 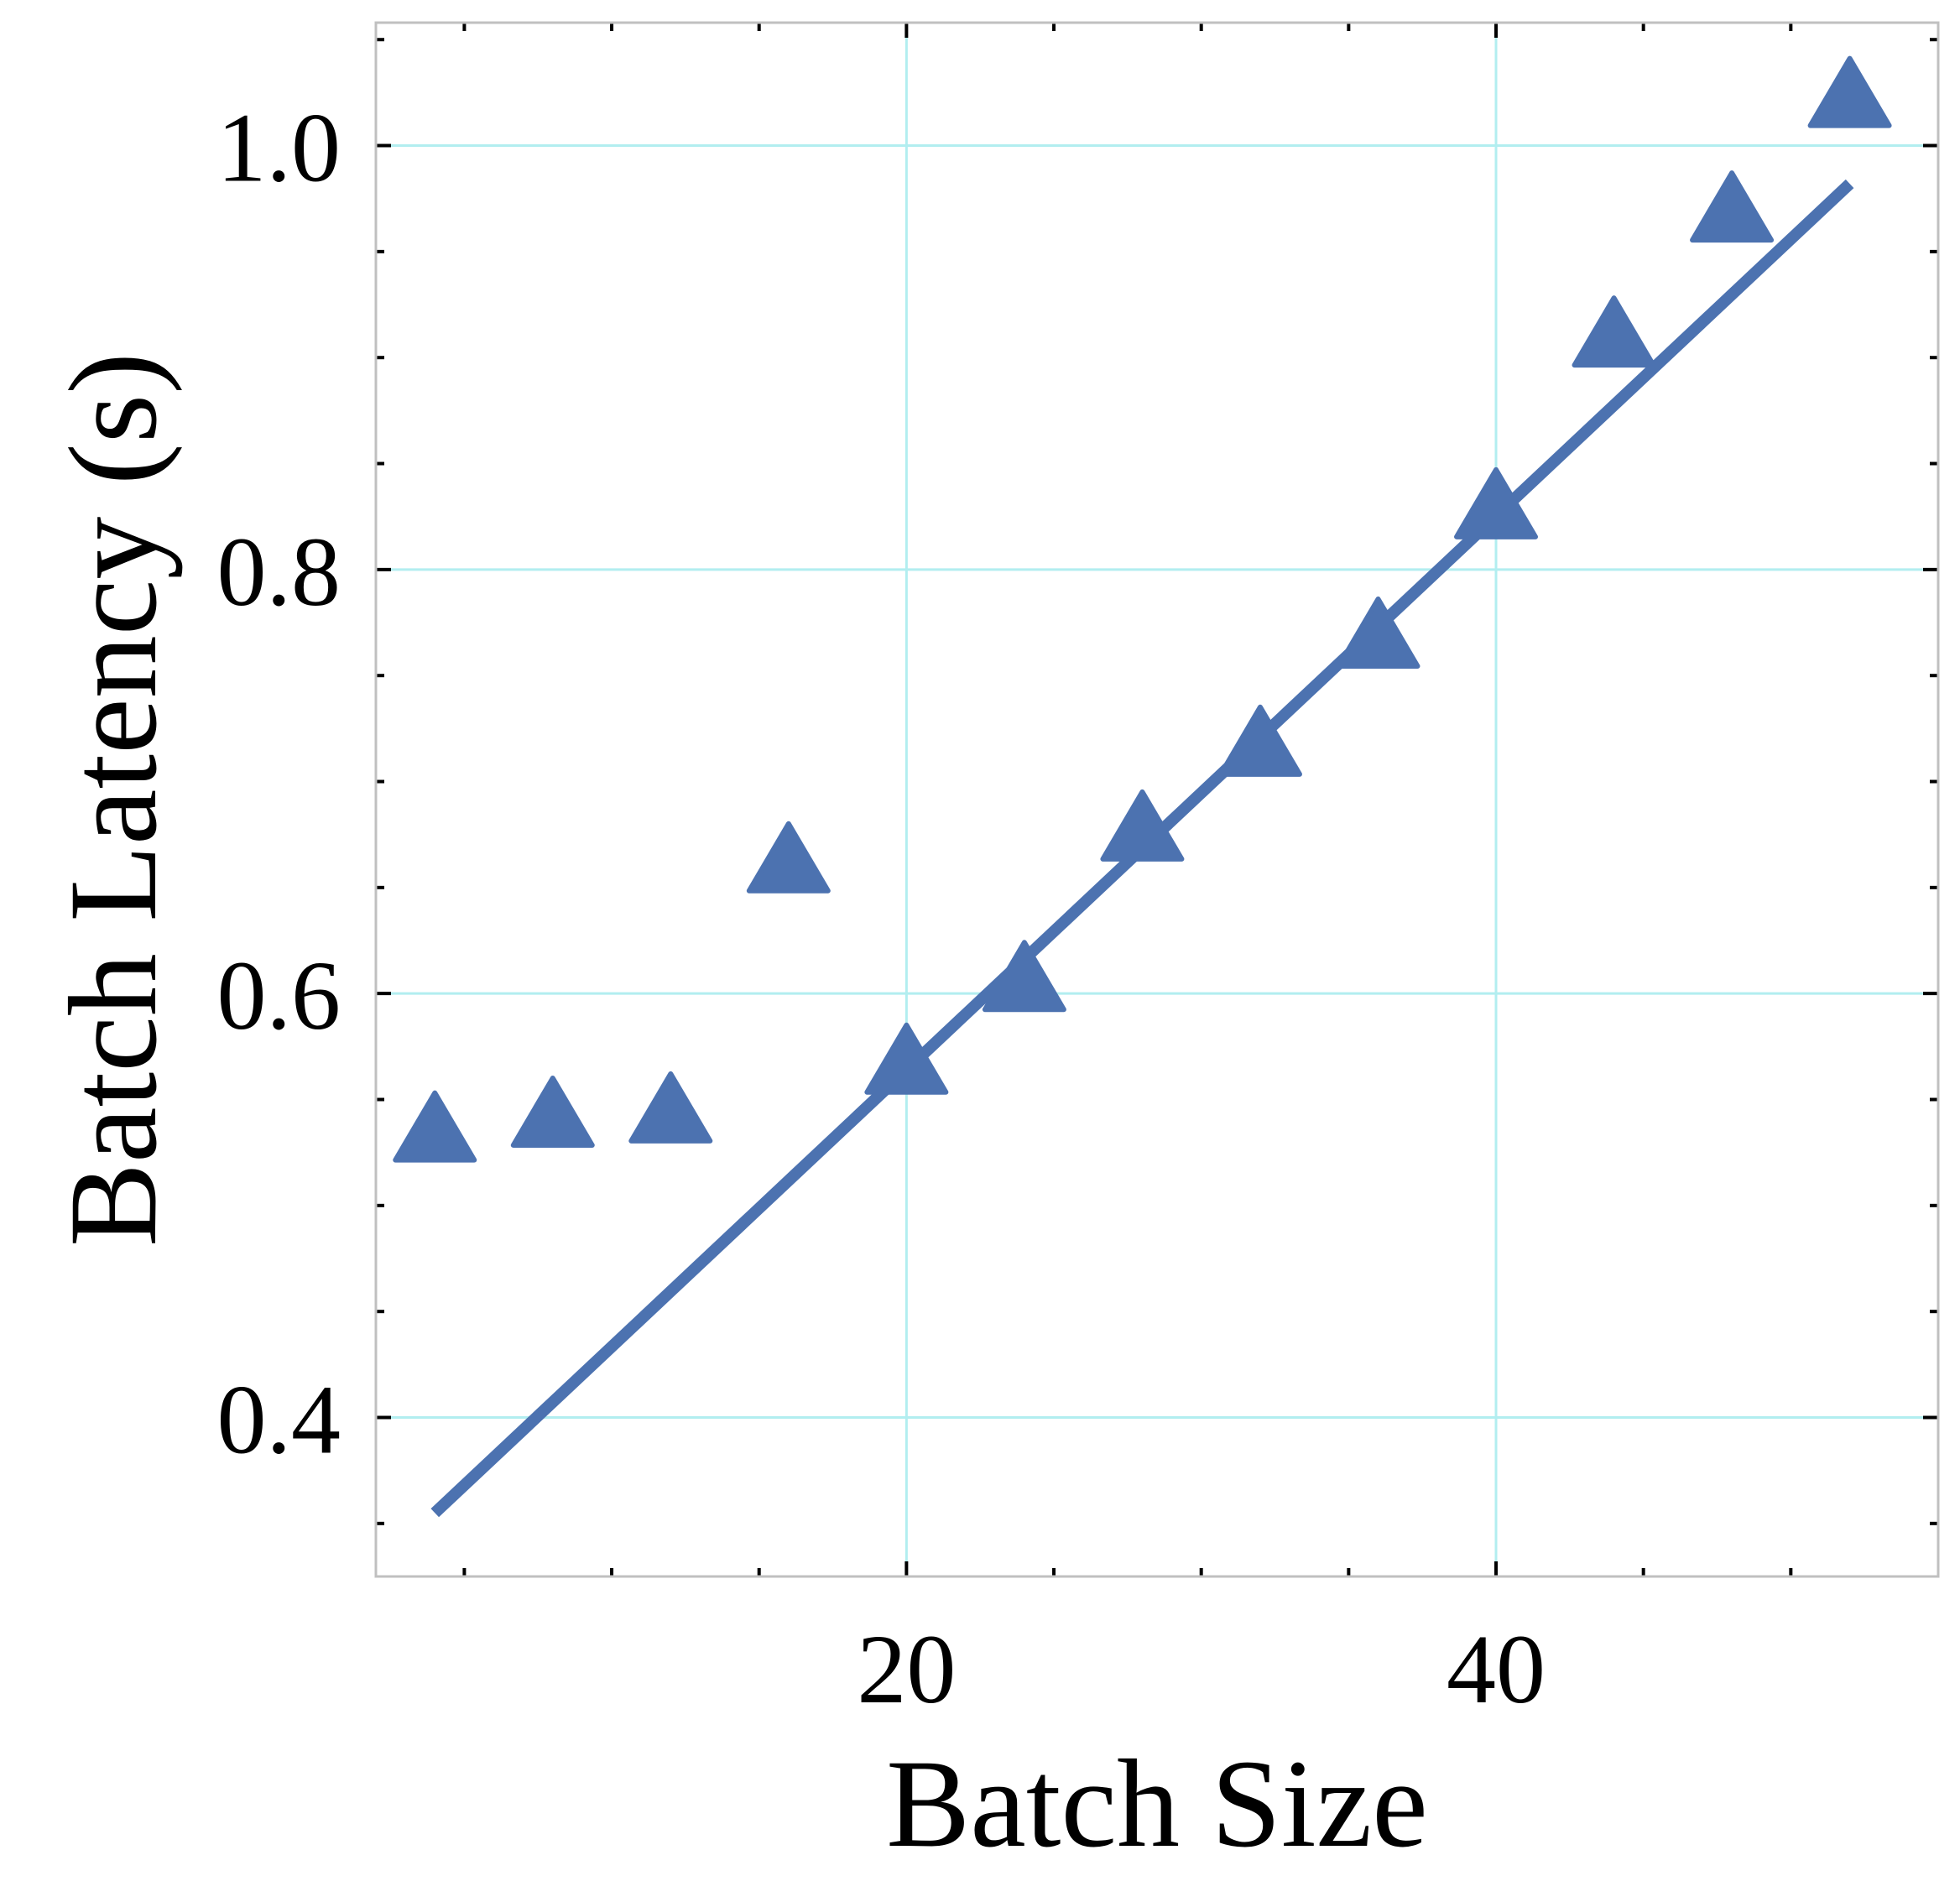 What do you see at coordinates (279, 1420) in the screenshot?
I see `y-tick-label: 0.4` at bounding box center [279, 1420].